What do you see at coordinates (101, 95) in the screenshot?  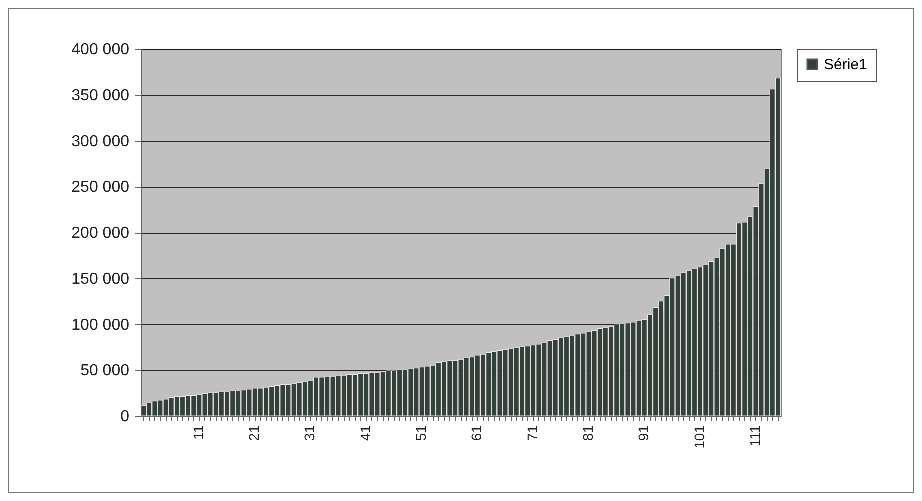 I see `y-tick-label: 350 000` at bounding box center [101, 95].